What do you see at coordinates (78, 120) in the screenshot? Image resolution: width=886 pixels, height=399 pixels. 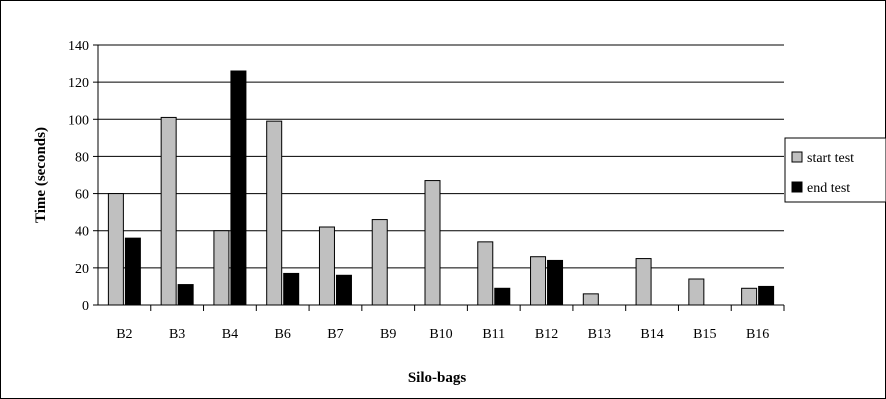 I see `y-tick-label: 100` at bounding box center [78, 120].